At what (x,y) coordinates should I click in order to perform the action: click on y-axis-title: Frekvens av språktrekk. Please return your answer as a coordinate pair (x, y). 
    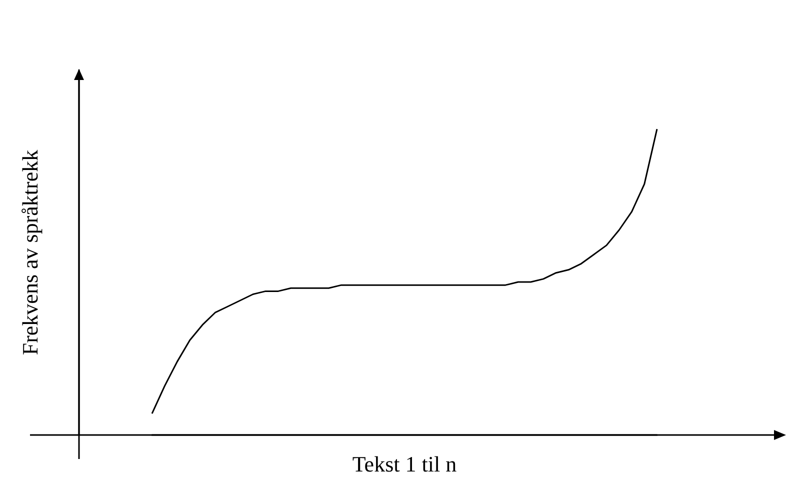
    Looking at the image, I should click on (30, 253).